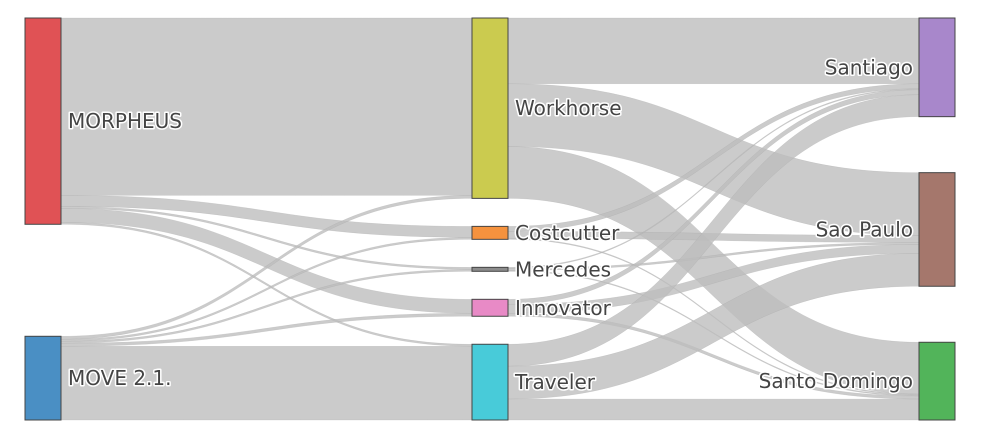 This screenshot has width=982, height=442. I want to click on node-label-workhorse: Workhorse, so click(568, 108).